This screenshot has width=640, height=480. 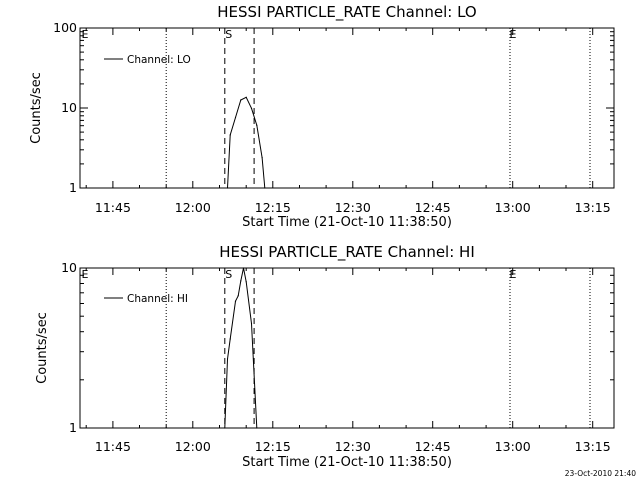 What do you see at coordinates (157, 299) in the screenshot?
I see `legend-label: Channel: HI` at bounding box center [157, 299].